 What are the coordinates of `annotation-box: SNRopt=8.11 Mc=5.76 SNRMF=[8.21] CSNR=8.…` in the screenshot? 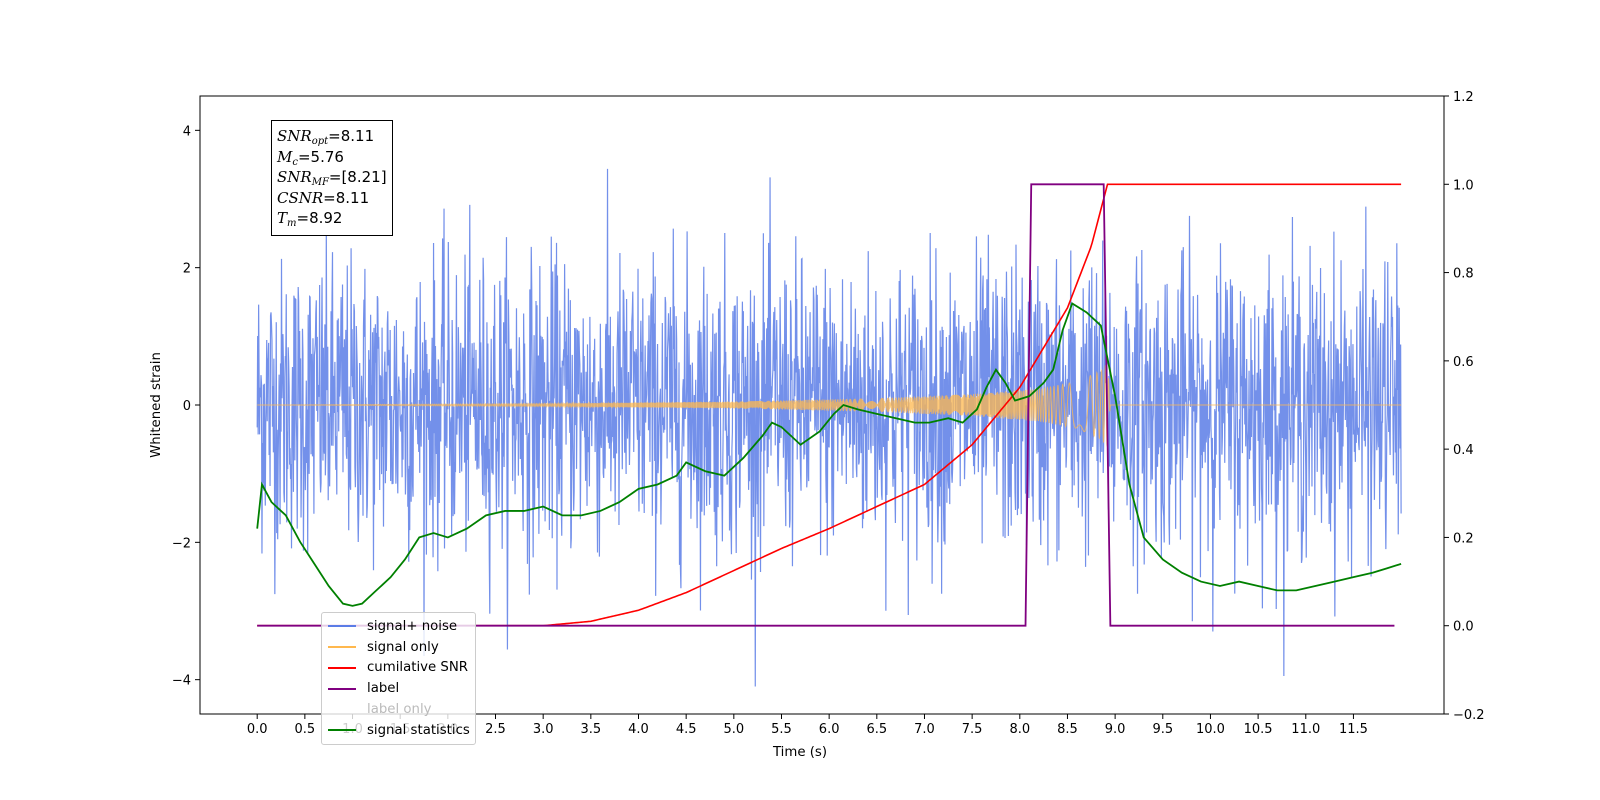 It's located at (332, 178).